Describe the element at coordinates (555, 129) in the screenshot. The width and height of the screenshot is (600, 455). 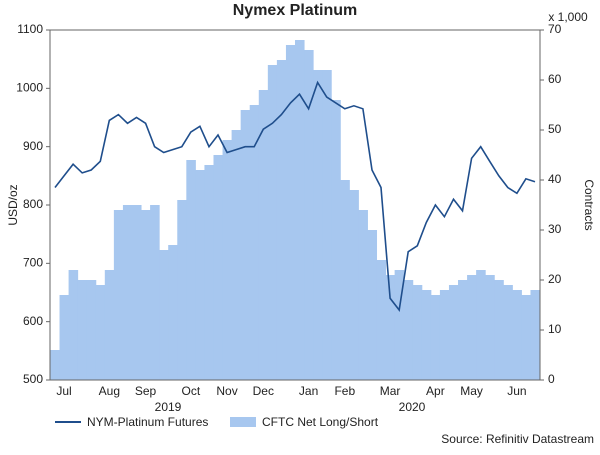
I see `y2-tick-label: 50` at that location.